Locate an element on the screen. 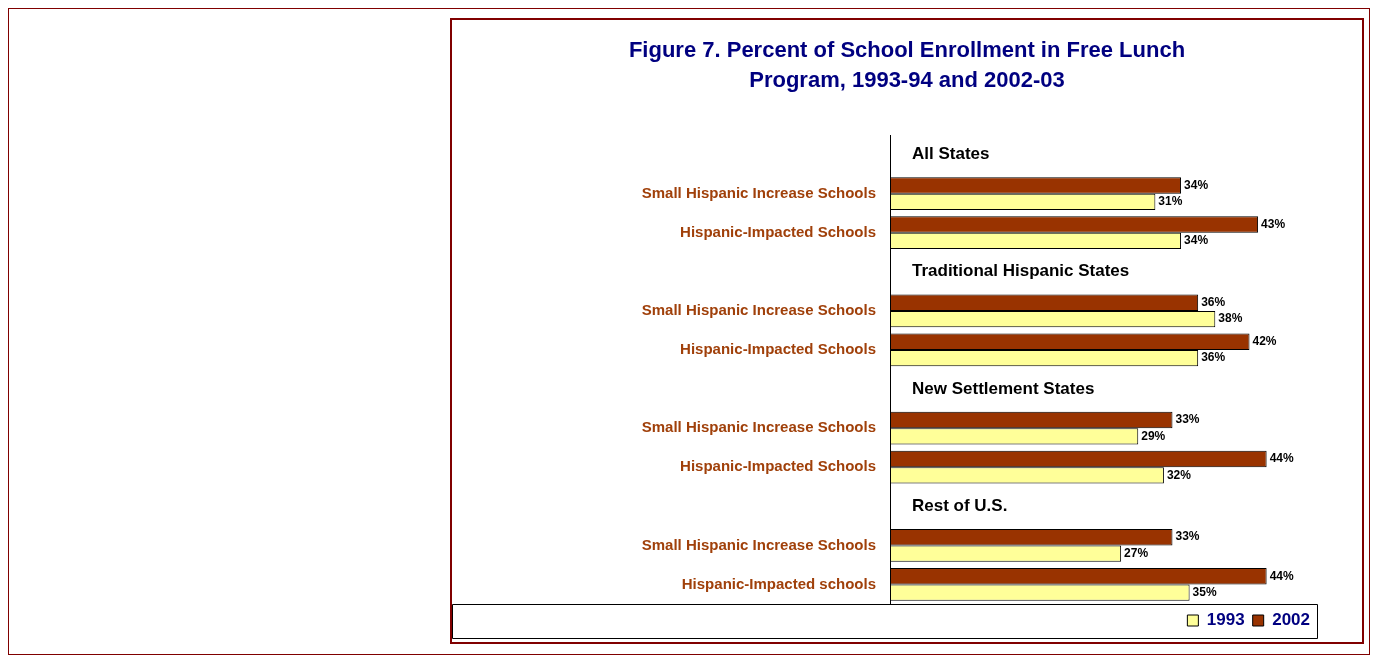  data-label: 42% is located at coordinates (1264, 341).